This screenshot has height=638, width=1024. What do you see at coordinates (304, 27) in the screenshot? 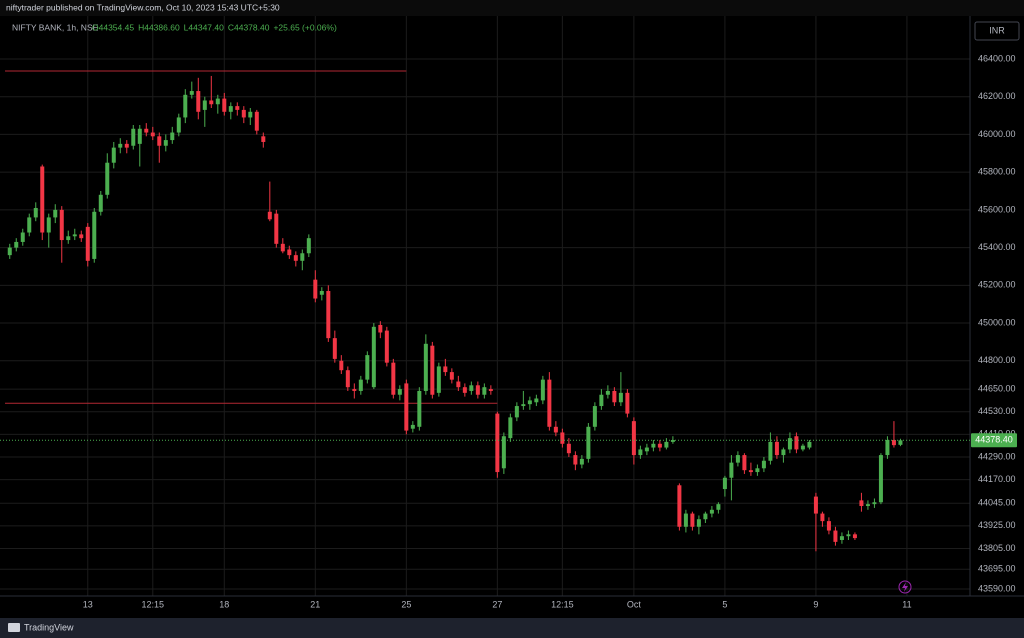
I see `ohlc-value: +25.65 (+0.06%)` at bounding box center [304, 27].